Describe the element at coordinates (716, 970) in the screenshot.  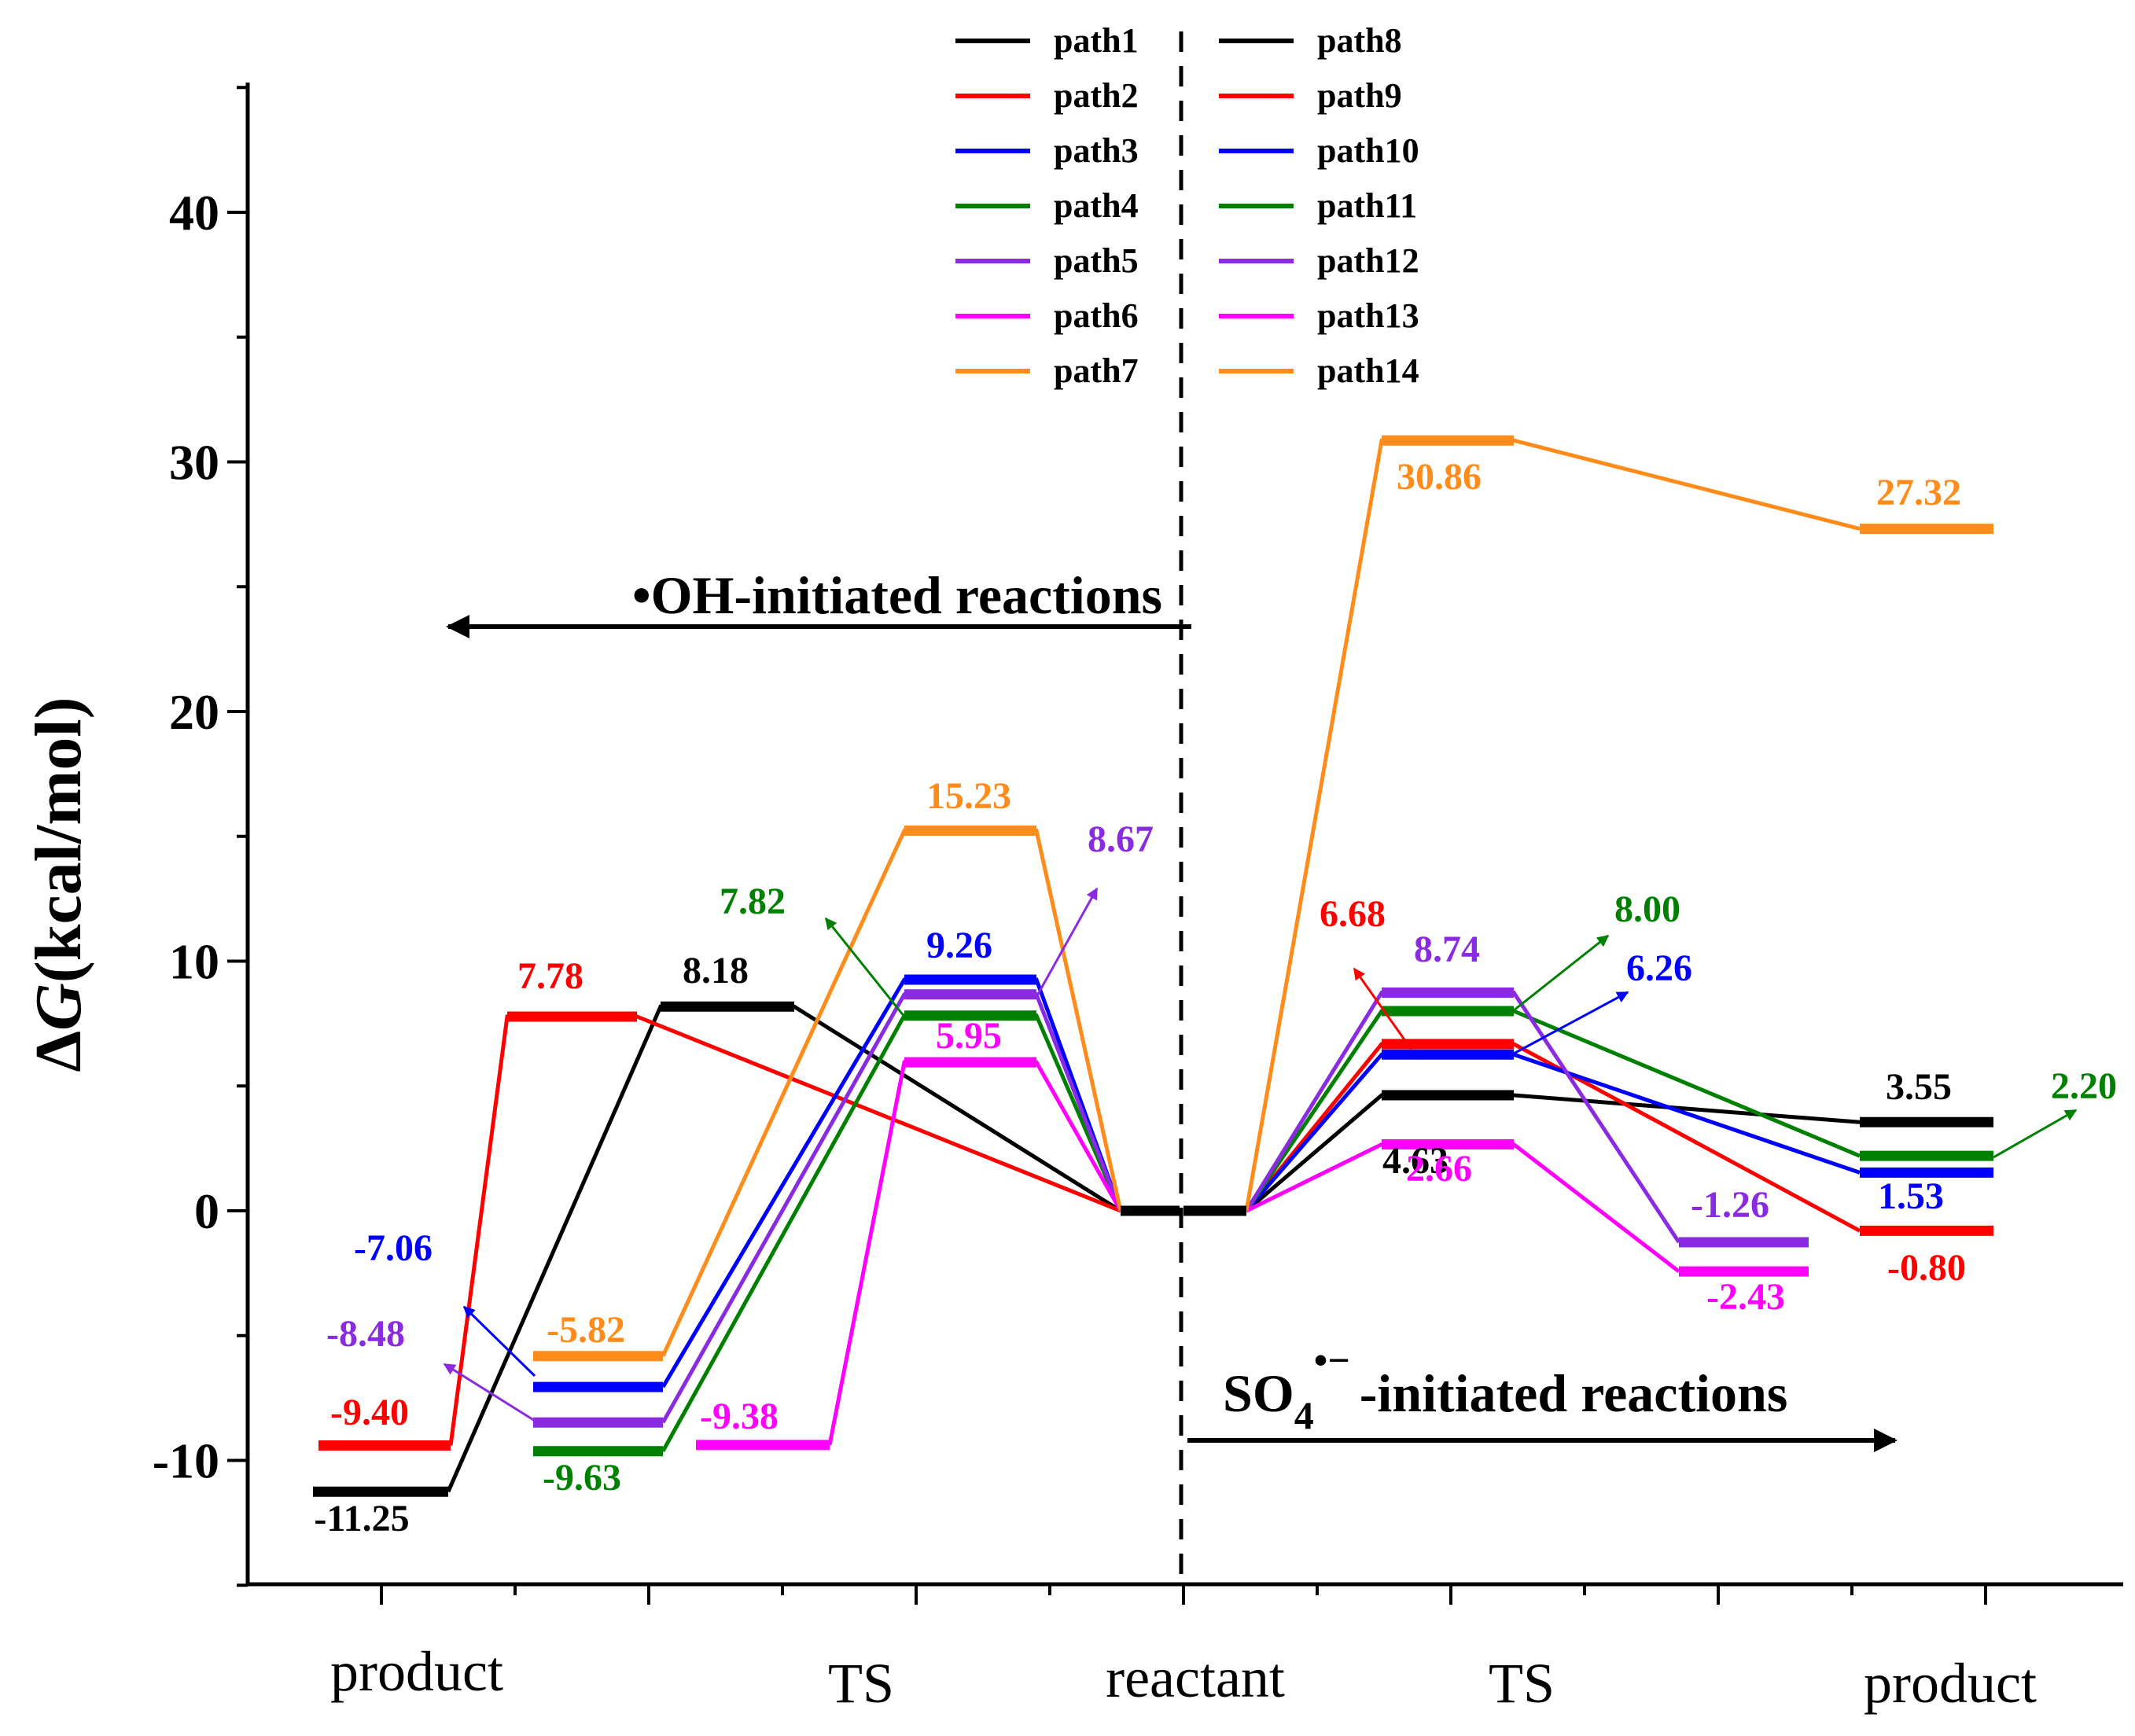
I see `value-label-path1-ts: 8.18` at that location.